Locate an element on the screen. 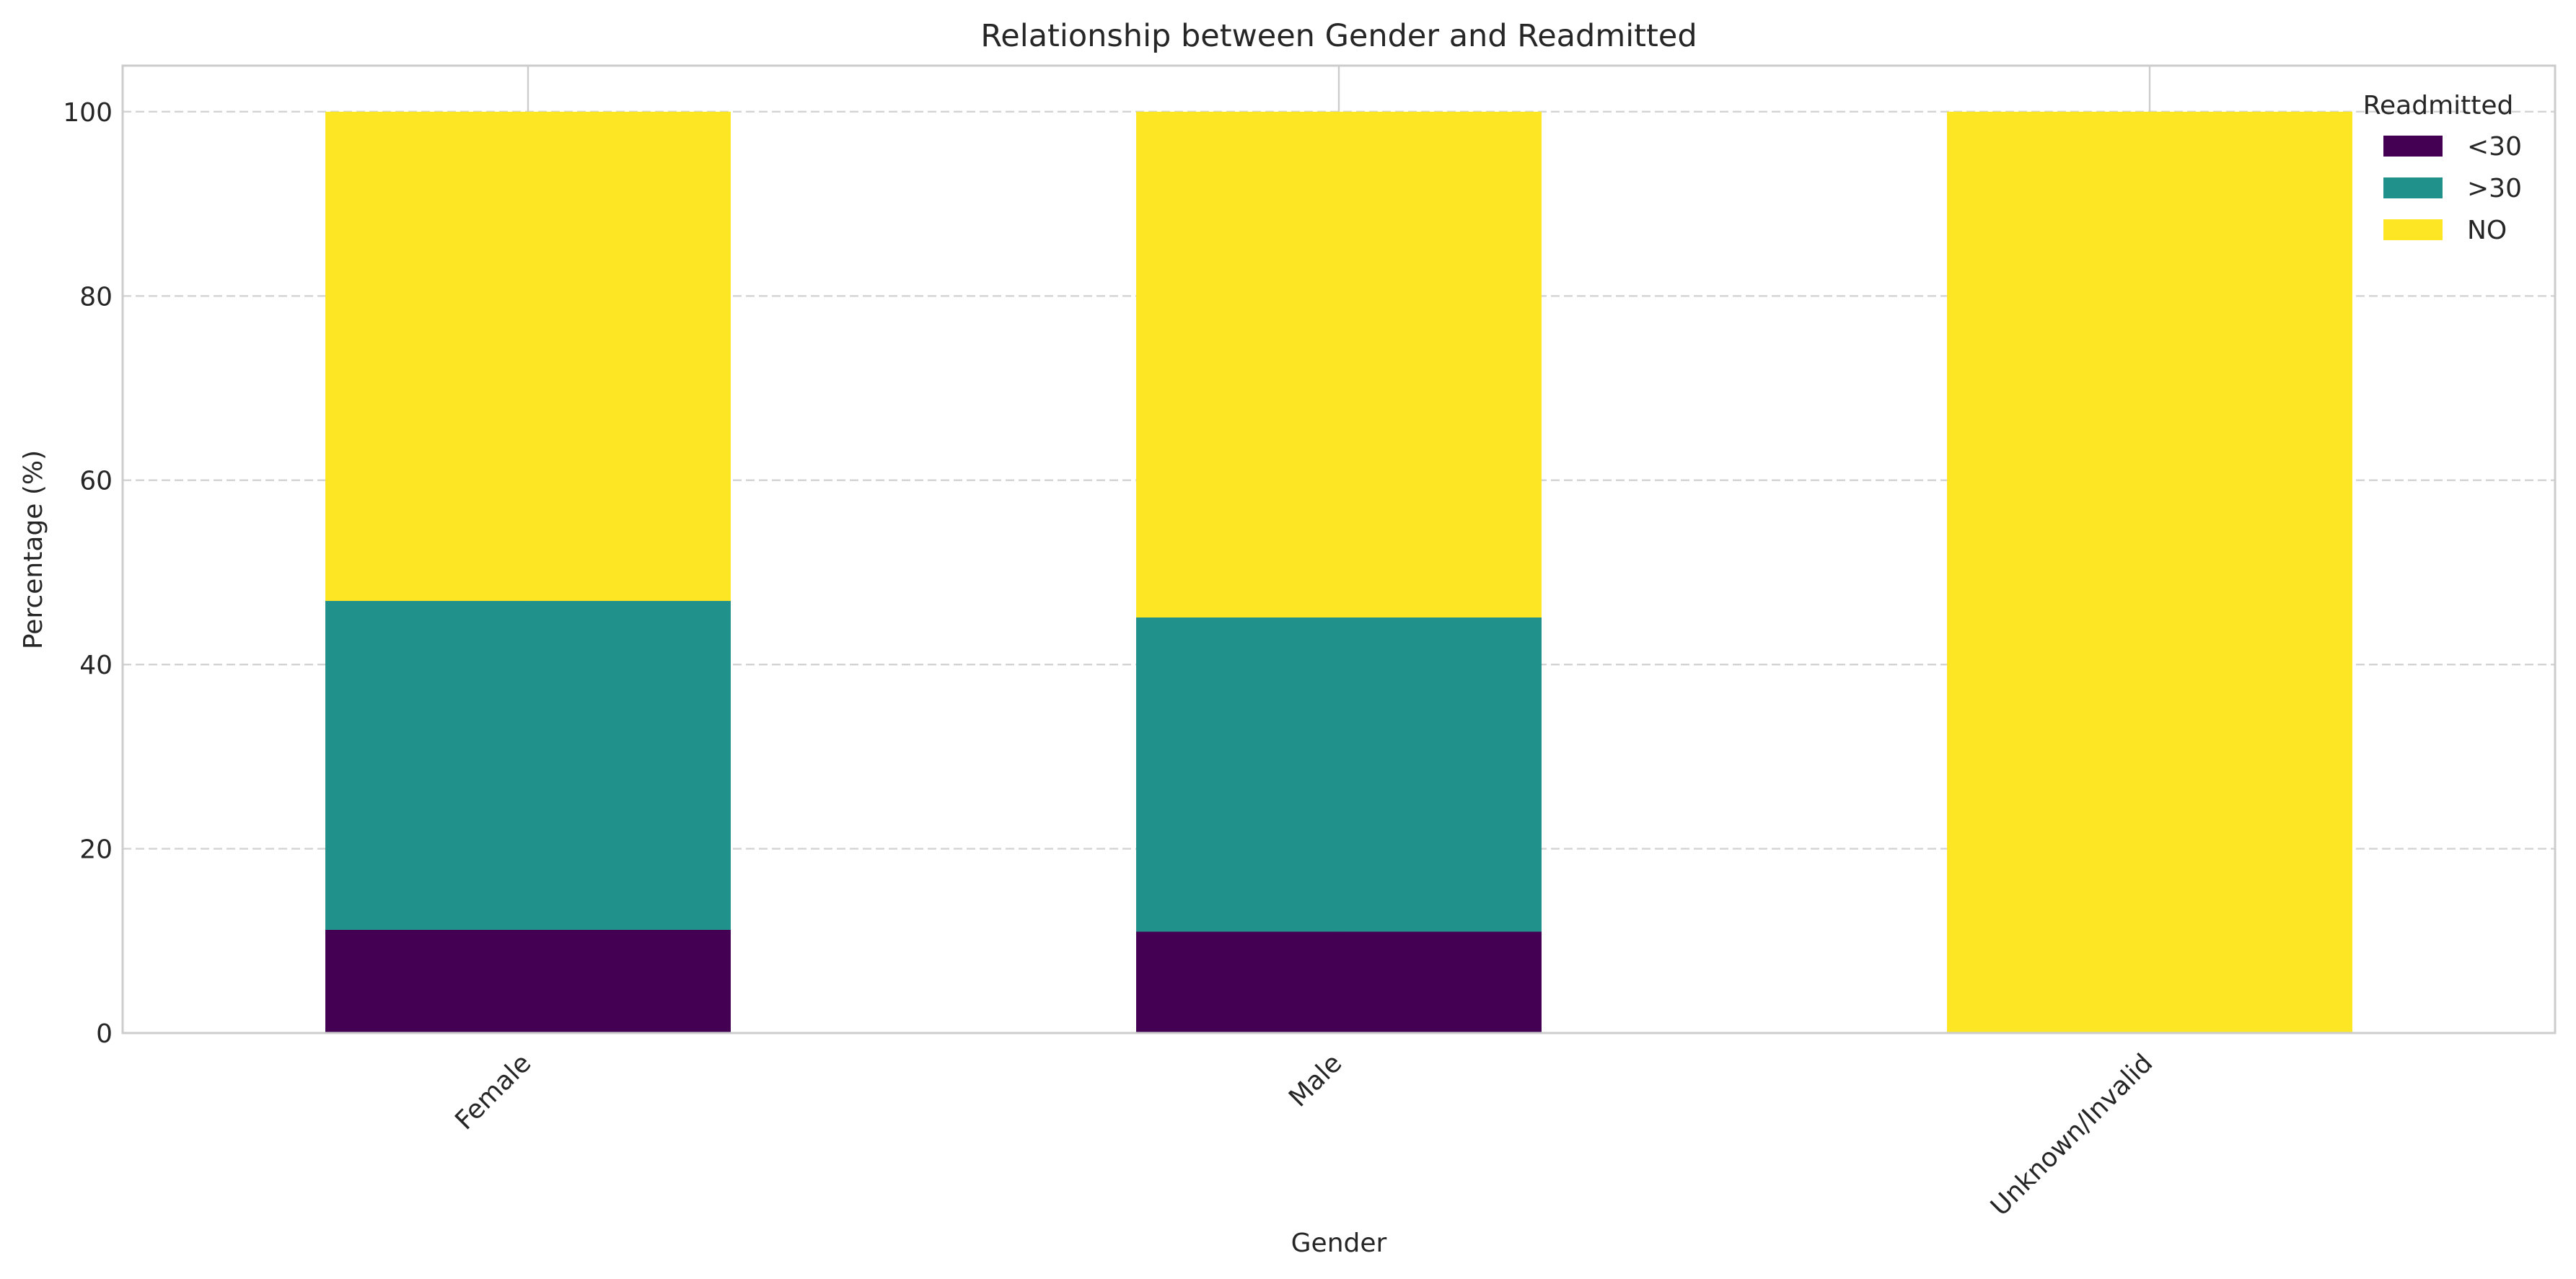 The height and width of the screenshot is (1279, 2576). legend-label: >30 is located at coordinates (2494, 189).